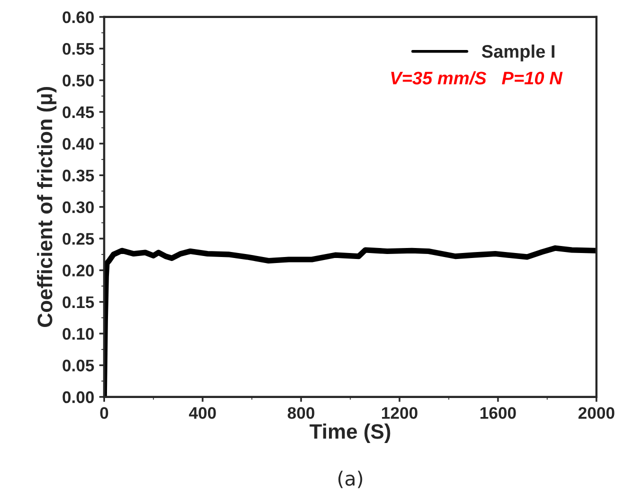 Image resolution: width=620 pixels, height=498 pixels. What do you see at coordinates (350, 479) in the screenshot?
I see `text: (a)` at bounding box center [350, 479].